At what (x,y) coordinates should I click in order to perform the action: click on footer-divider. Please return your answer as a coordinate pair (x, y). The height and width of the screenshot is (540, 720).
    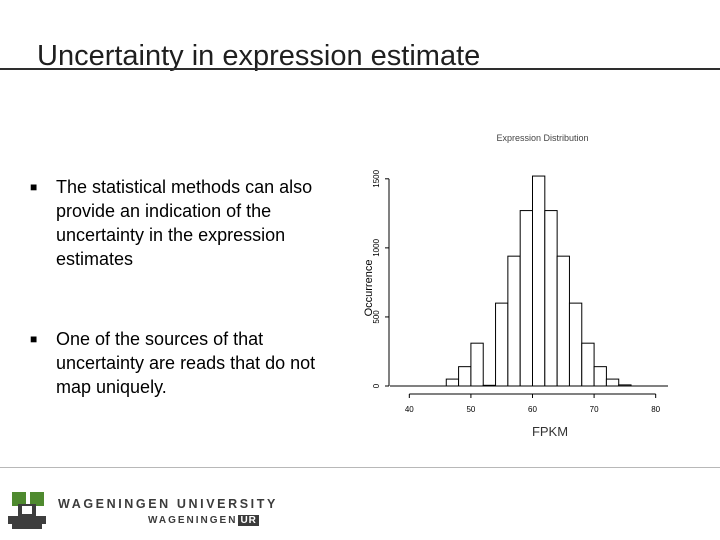
    Looking at the image, I should click on (360, 467).